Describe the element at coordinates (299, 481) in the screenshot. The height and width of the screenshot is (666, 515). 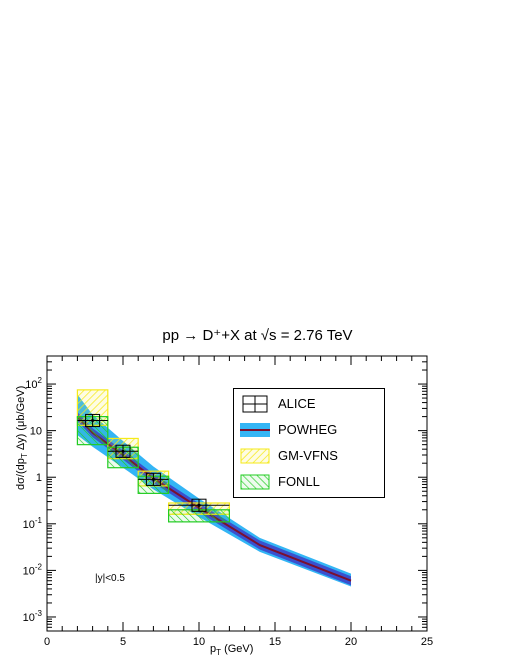
I see `legend-label-fonll: FONLL` at that location.